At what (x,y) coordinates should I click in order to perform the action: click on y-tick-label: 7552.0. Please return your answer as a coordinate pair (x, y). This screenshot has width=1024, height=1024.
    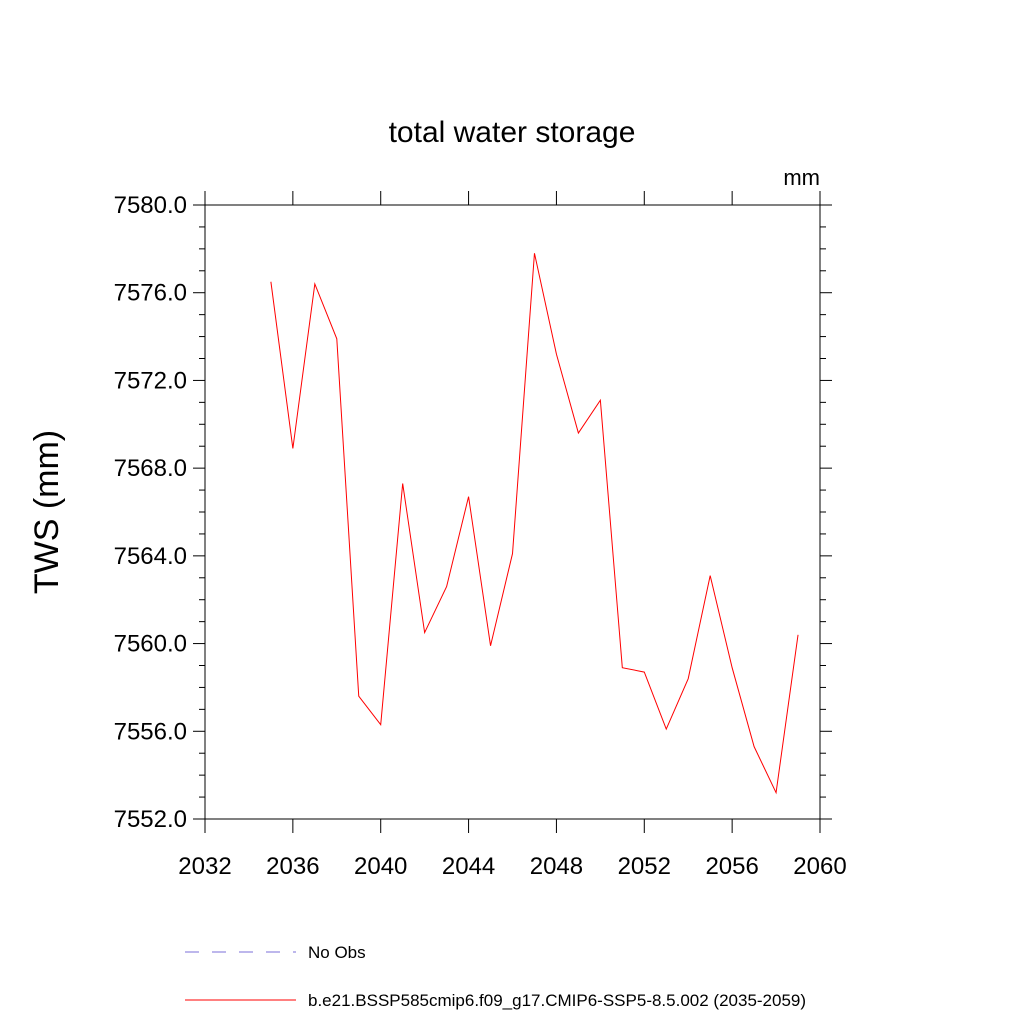
    Looking at the image, I should click on (150, 819).